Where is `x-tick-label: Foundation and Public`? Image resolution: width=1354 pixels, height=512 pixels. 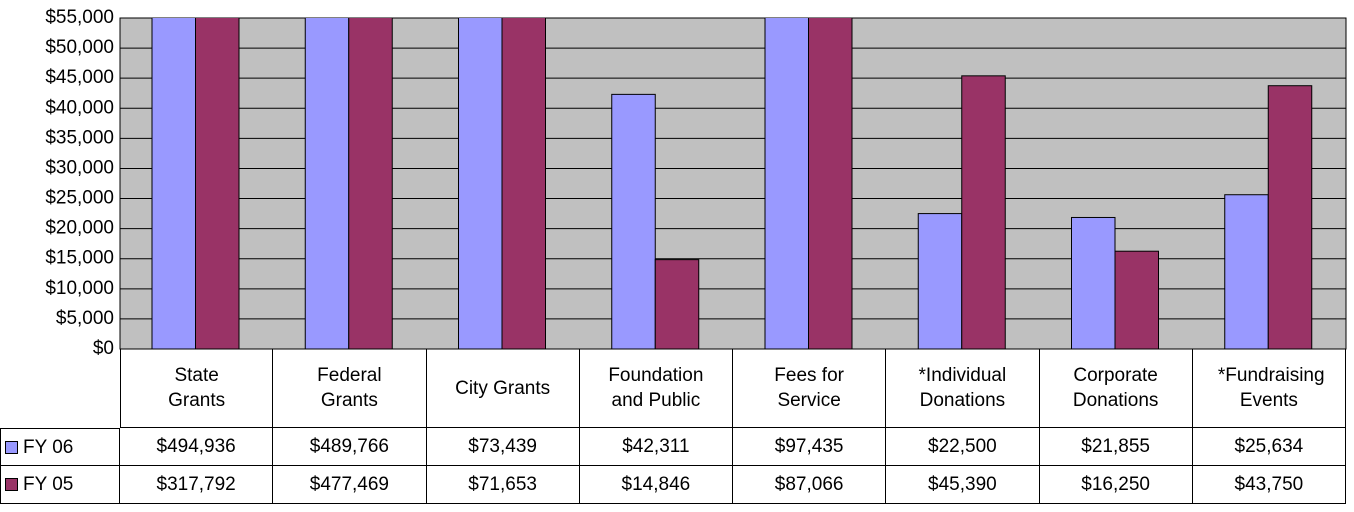 x-tick-label: Foundation and Public is located at coordinates (656, 388).